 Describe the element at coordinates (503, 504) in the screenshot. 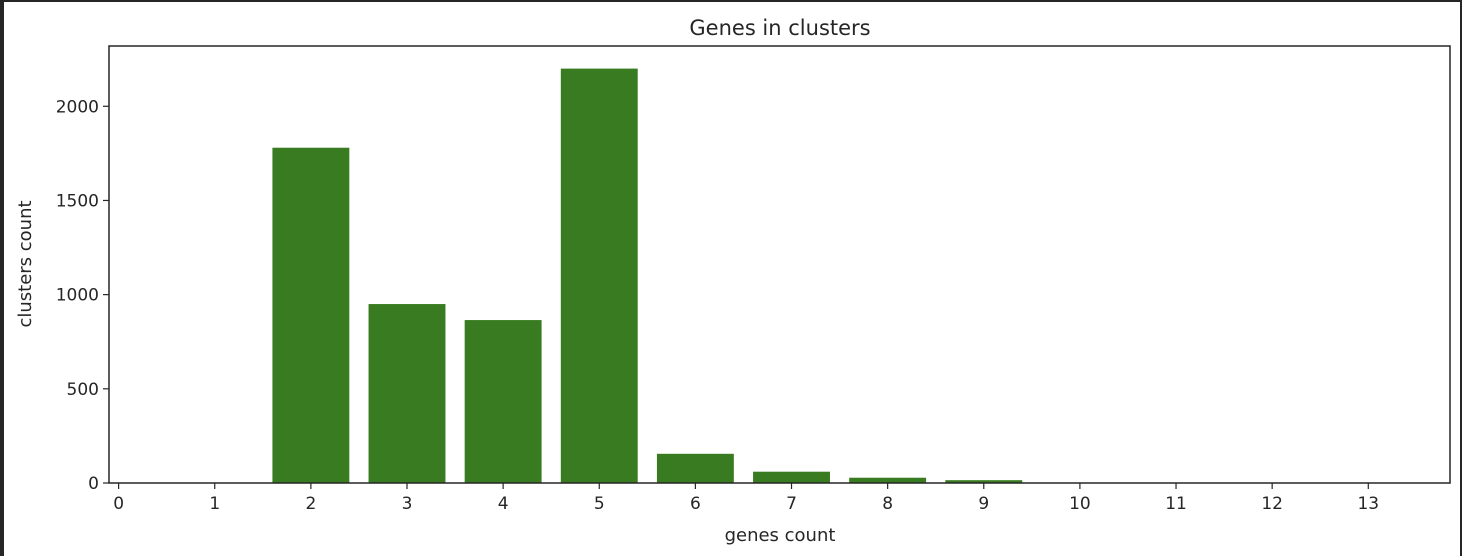

I see `x-tick-label: 4` at that location.